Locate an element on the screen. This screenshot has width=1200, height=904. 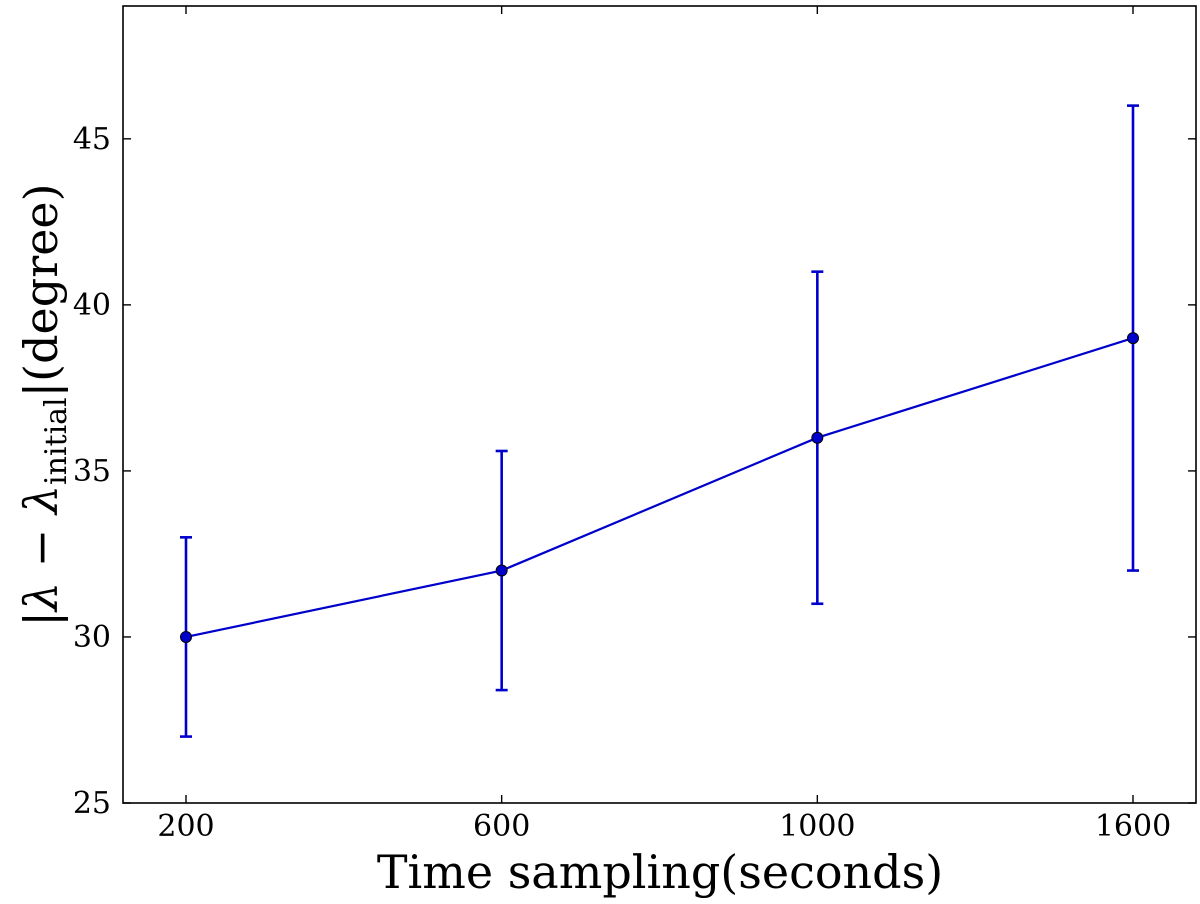
x-tick-label: 1600 is located at coordinates (1133, 826).